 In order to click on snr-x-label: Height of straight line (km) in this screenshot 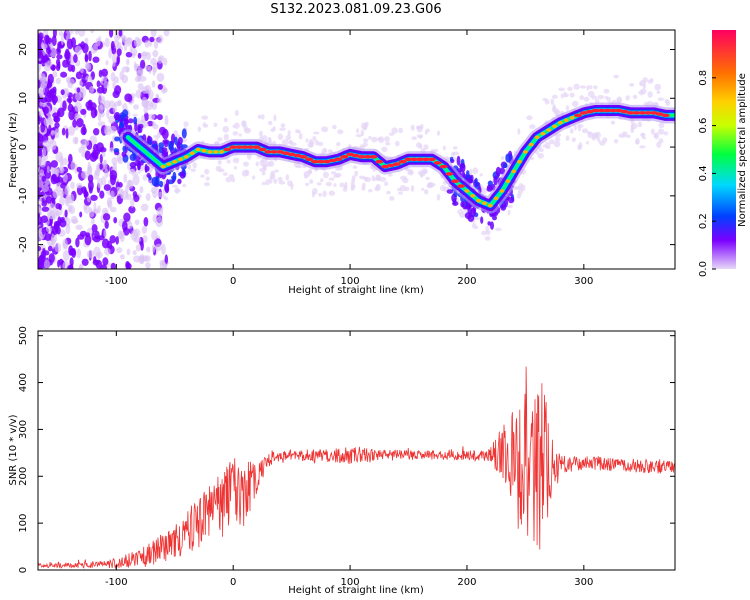, I will do `click(356, 590)`.